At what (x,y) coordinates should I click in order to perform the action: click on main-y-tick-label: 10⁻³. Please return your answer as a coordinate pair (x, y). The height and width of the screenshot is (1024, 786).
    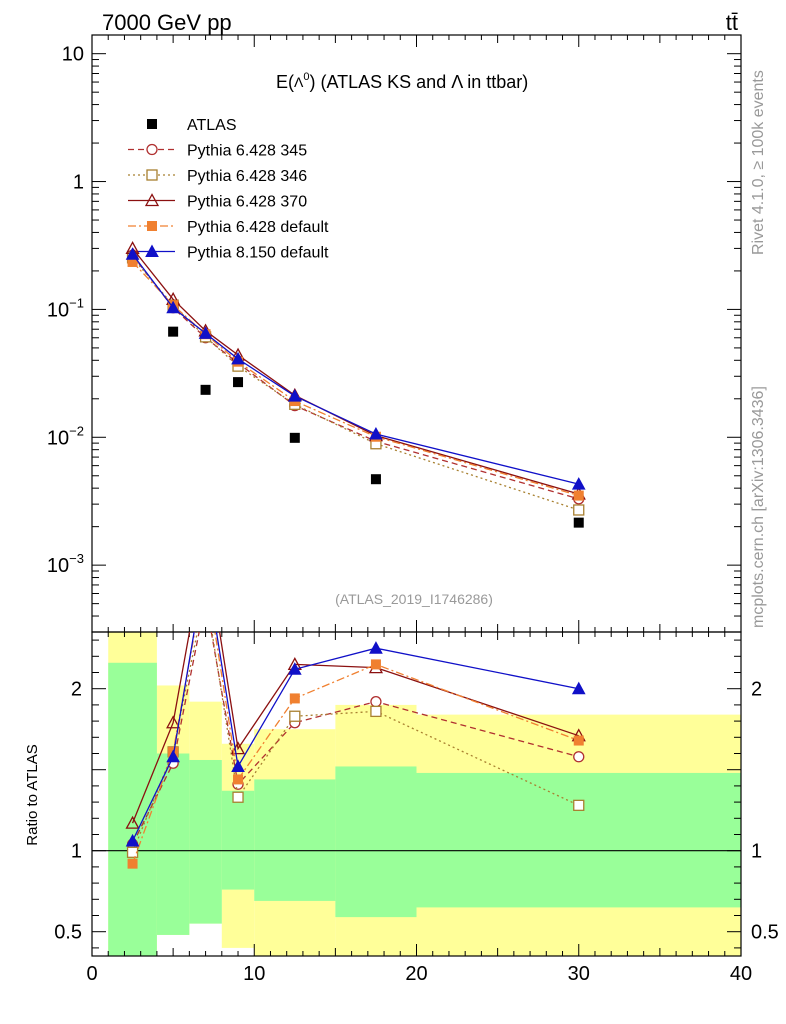
    Looking at the image, I should click on (65, 564).